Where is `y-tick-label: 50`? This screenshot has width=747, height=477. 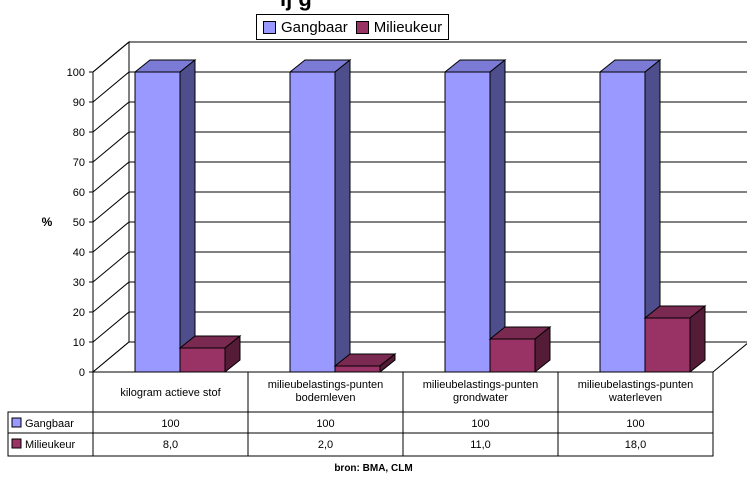
y-tick-label: 50 is located at coordinates (79, 223).